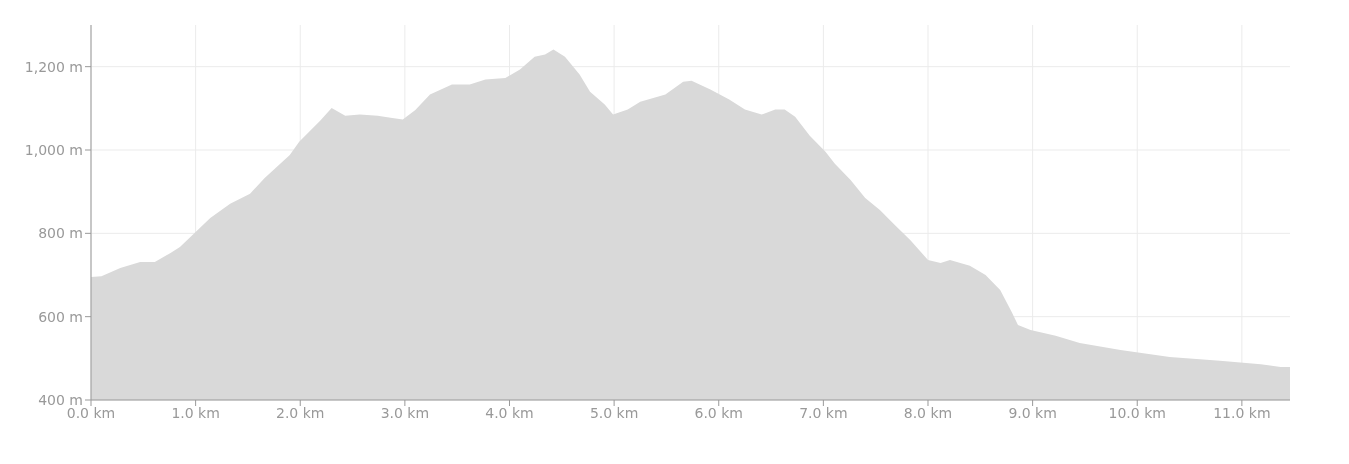  What do you see at coordinates (60, 233) in the screenshot?
I see `y-tick-label: 800 m` at bounding box center [60, 233].